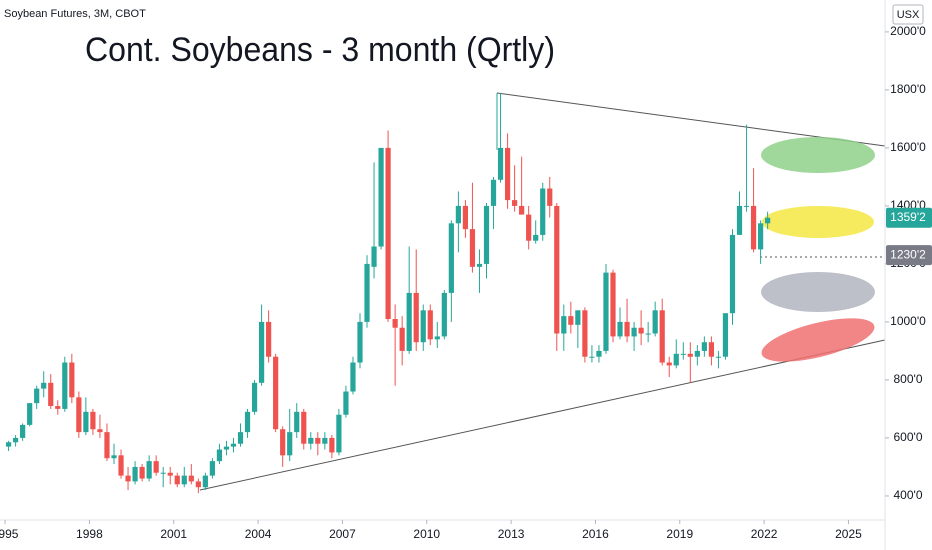  What do you see at coordinates (818, 340) in the screenshot?
I see `target-ellipse-red` at bounding box center [818, 340].